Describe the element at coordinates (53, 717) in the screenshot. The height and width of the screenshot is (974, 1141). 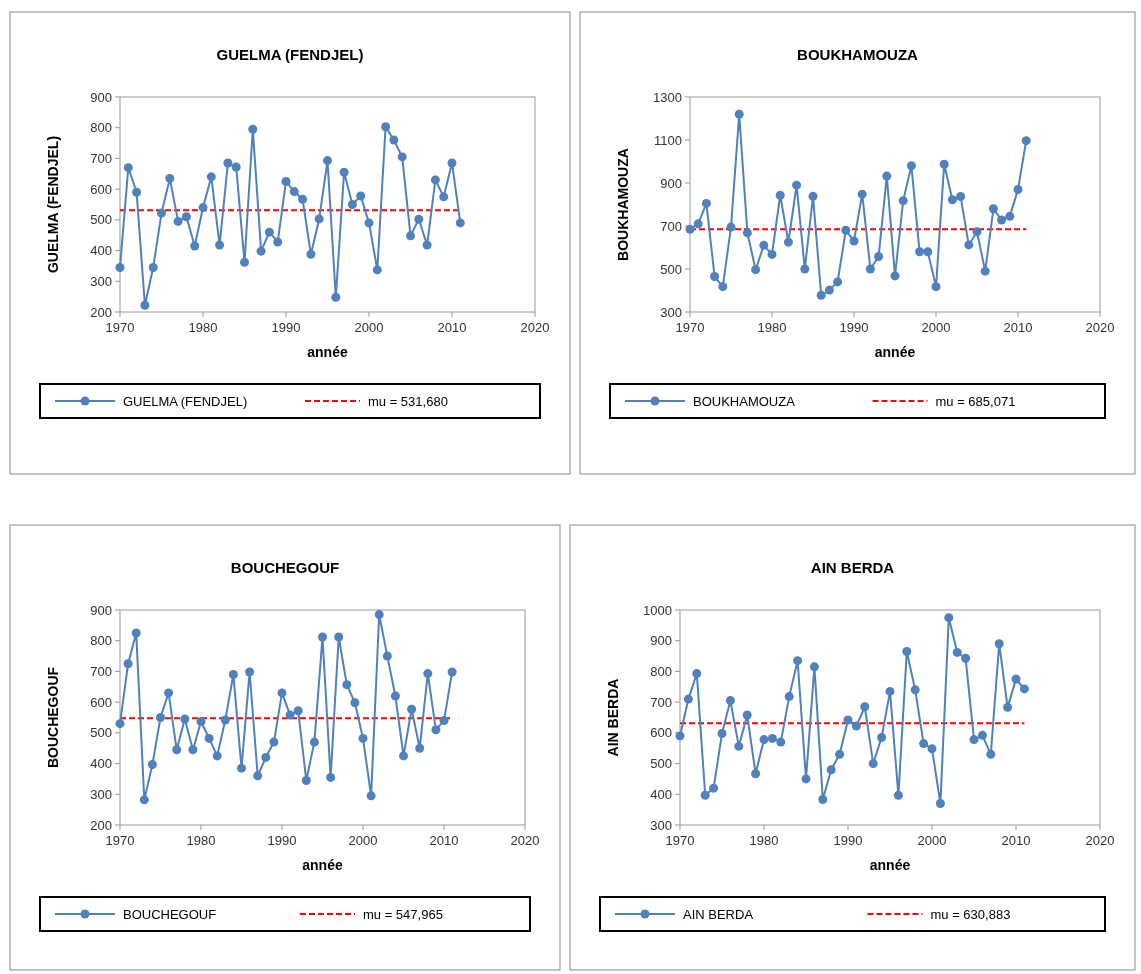
I see `y-axis-title: BOUCHEGOUF` at that location.